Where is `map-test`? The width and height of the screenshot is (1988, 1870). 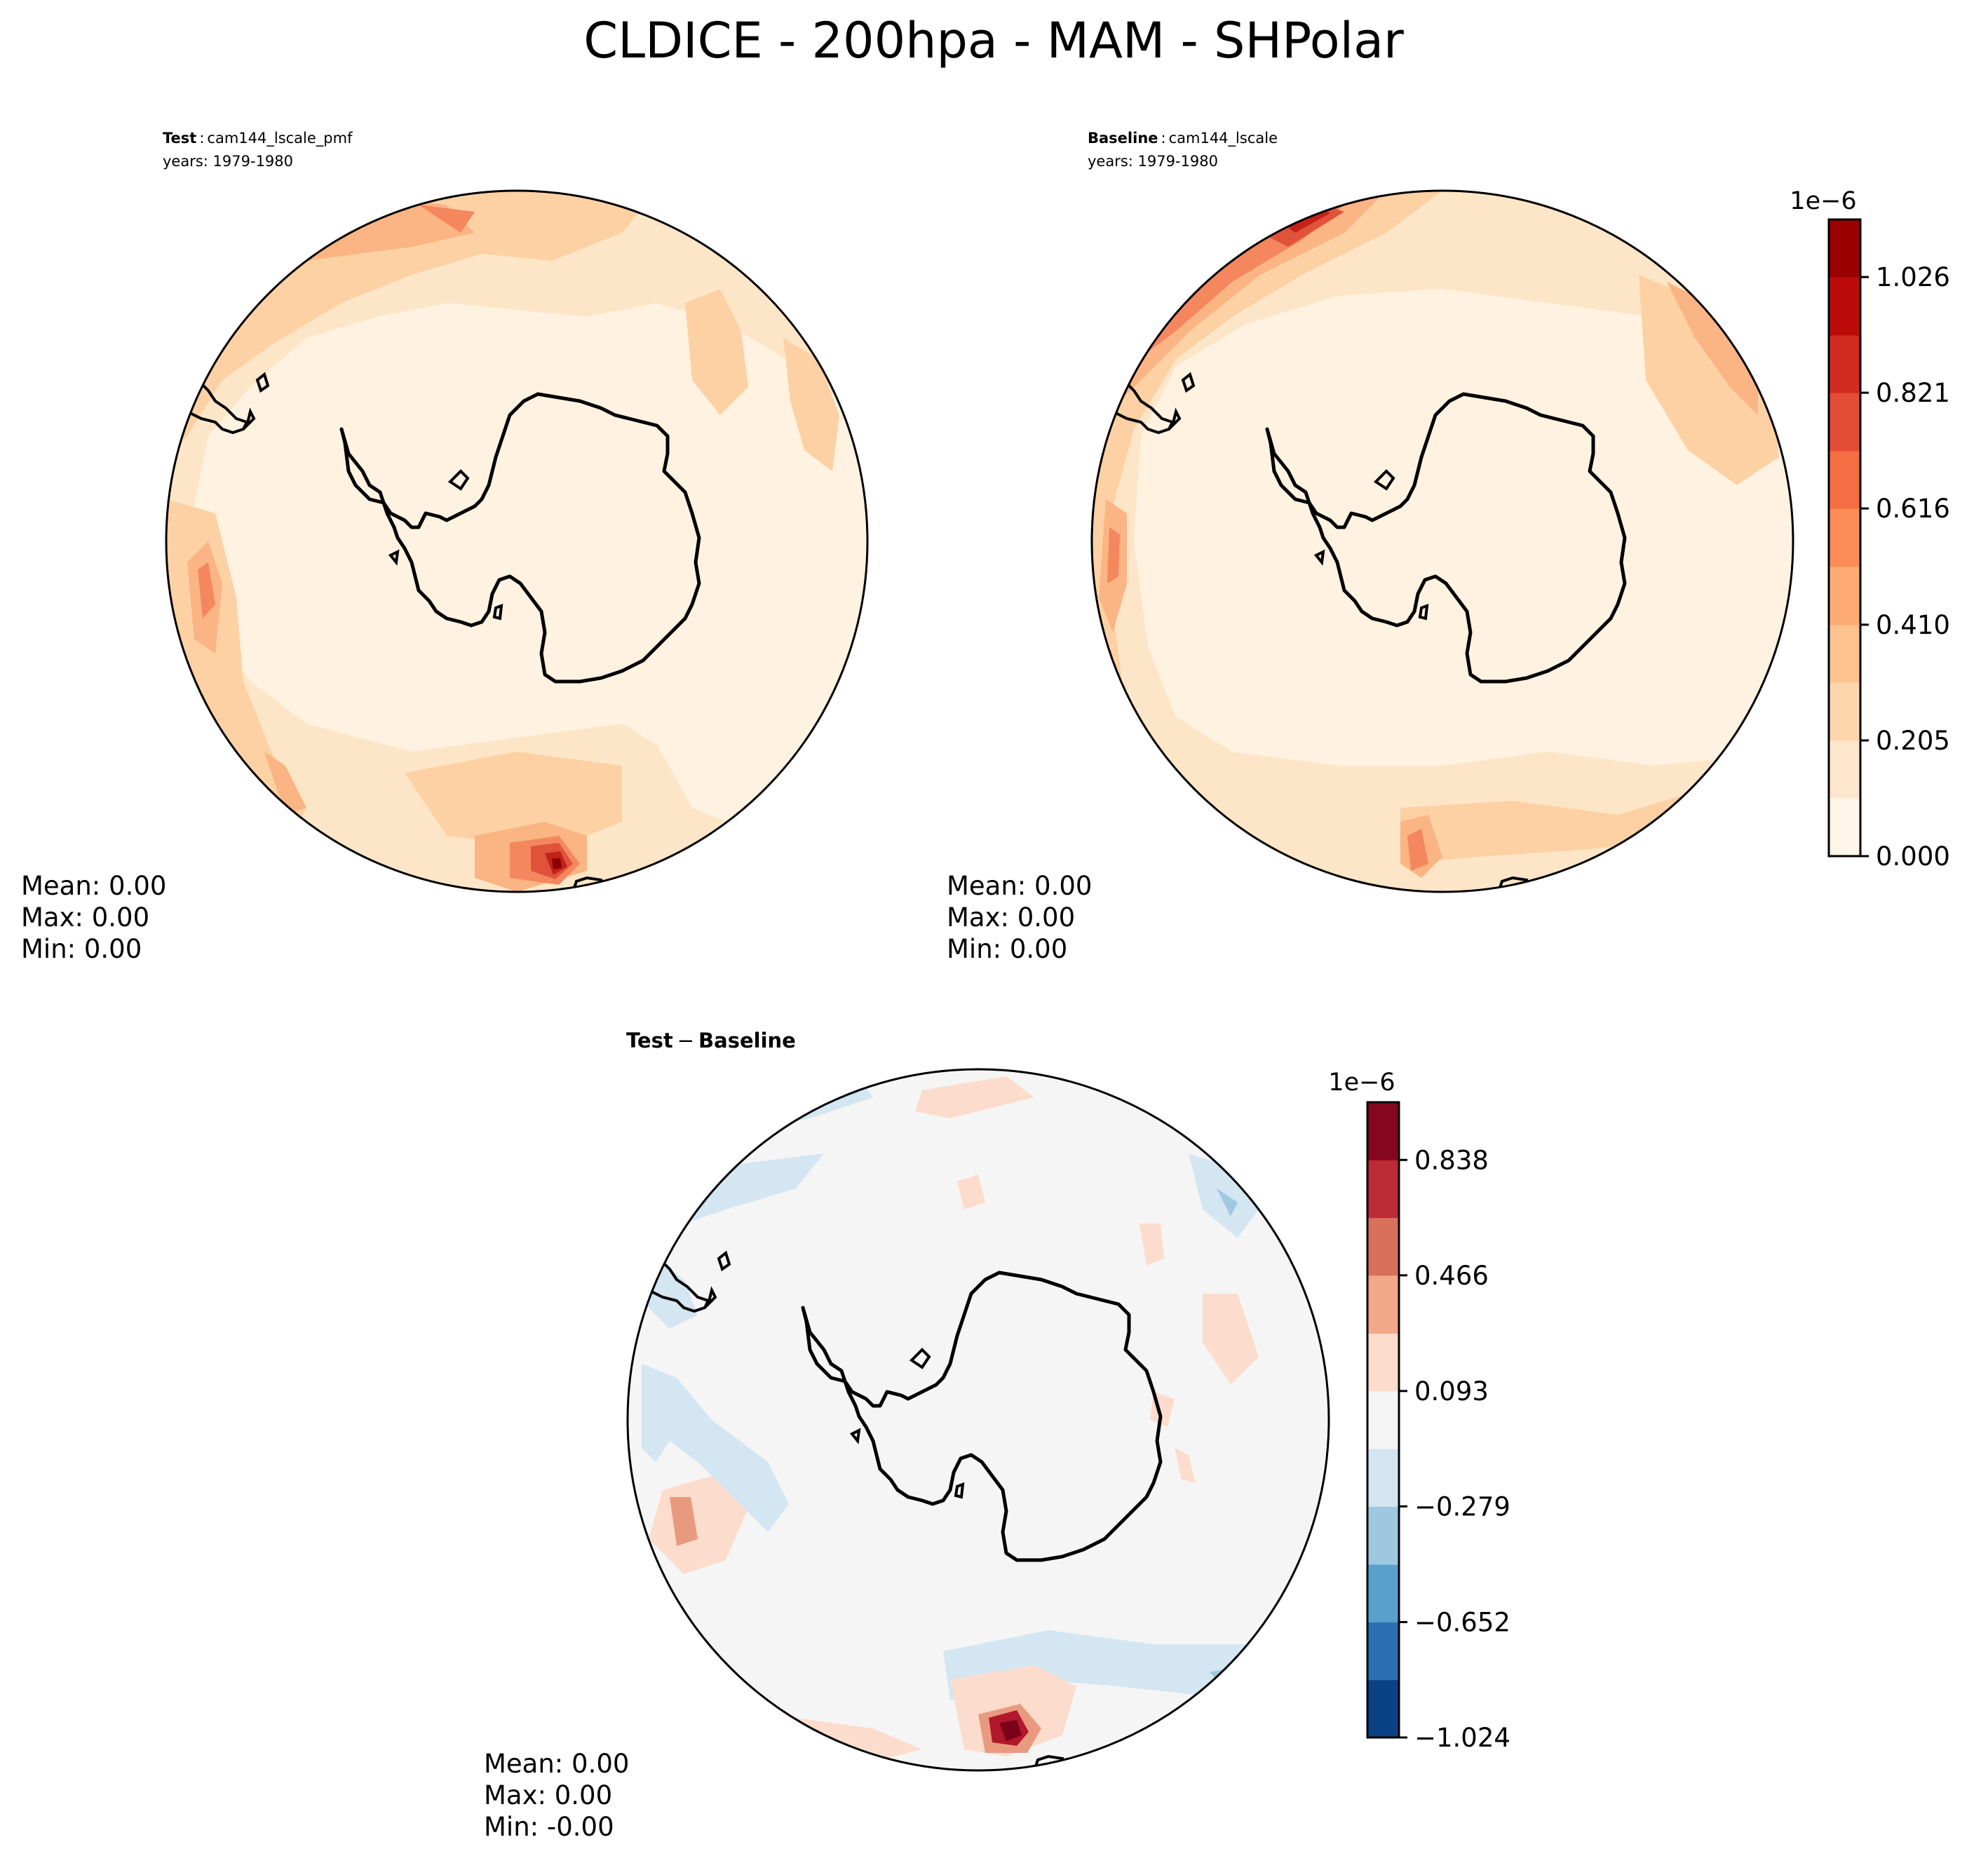 map-test is located at coordinates (517, 541).